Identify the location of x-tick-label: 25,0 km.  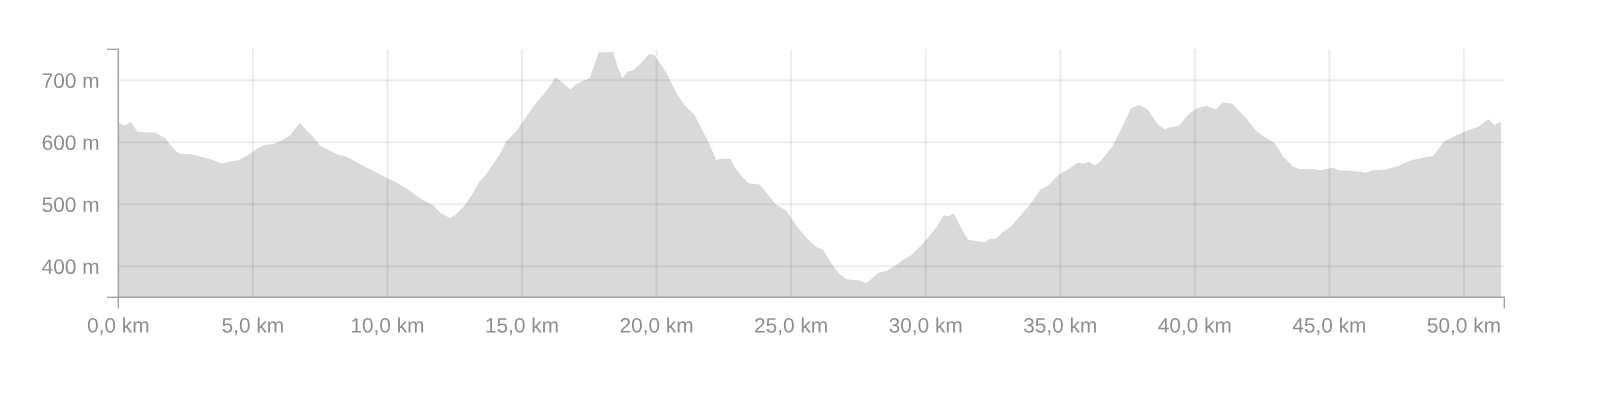
(791, 326).